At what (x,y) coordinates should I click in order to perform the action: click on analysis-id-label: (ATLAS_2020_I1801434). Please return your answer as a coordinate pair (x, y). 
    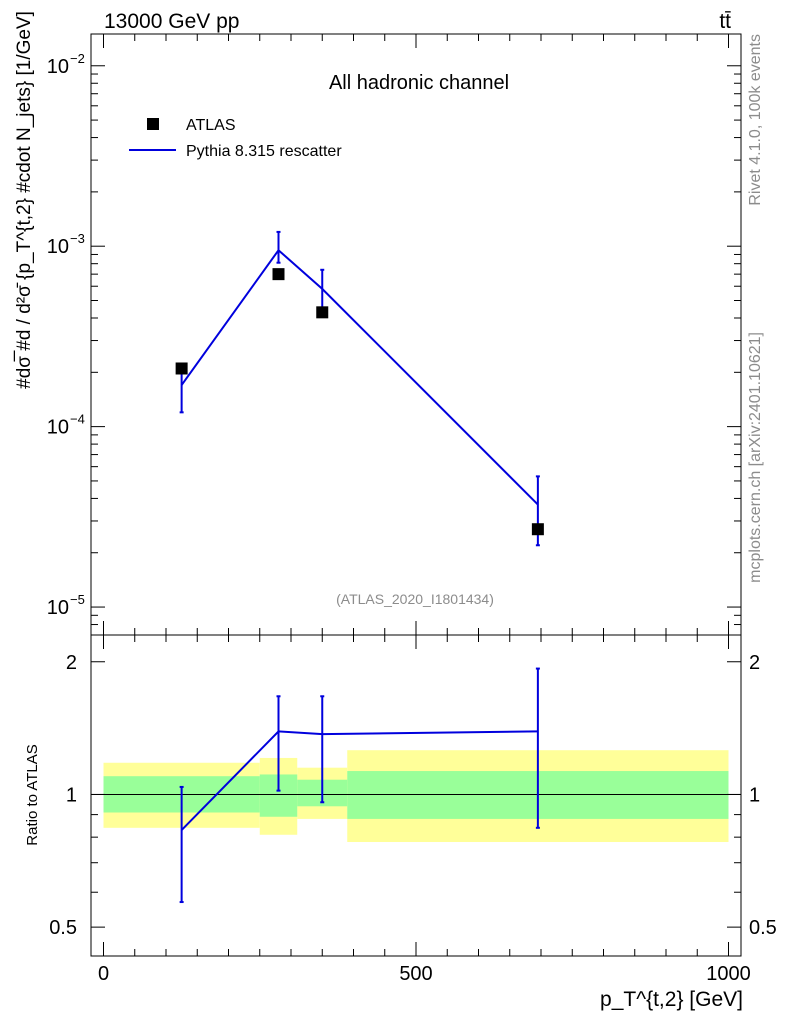
    Looking at the image, I should click on (415, 599).